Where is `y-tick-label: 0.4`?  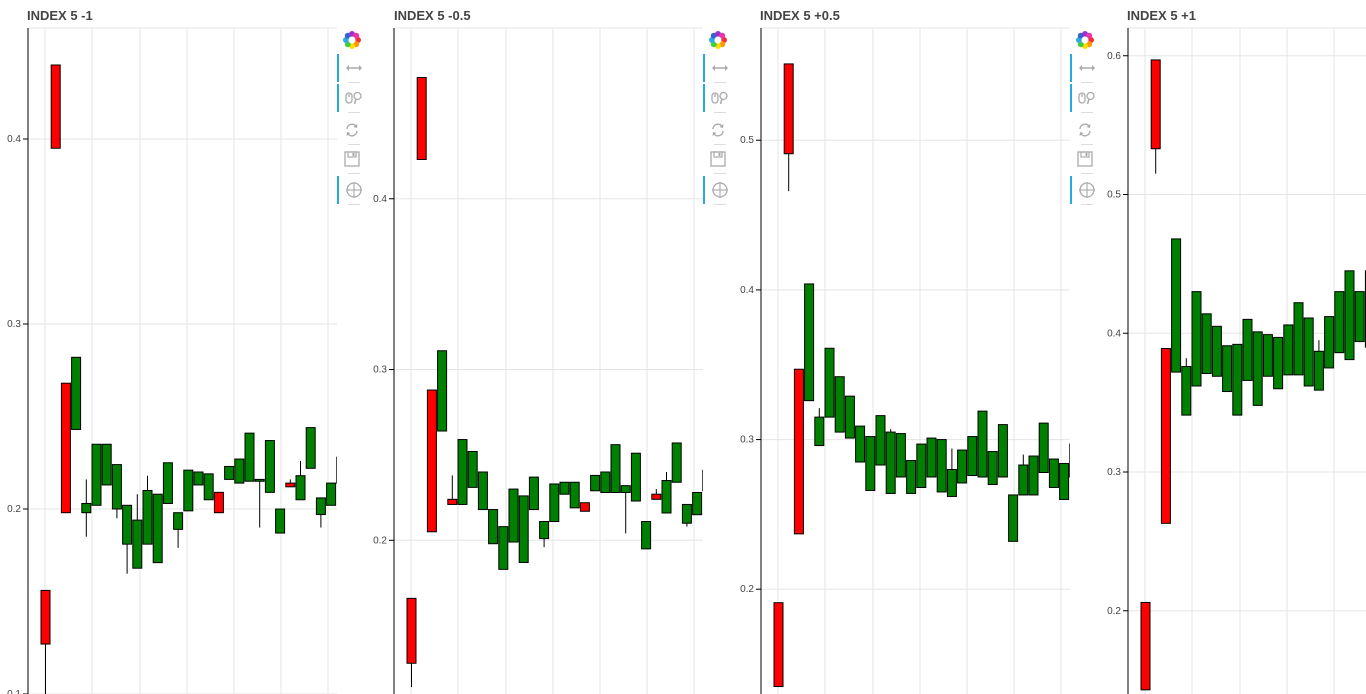 y-tick-label: 0.4 is located at coordinates (747, 290).